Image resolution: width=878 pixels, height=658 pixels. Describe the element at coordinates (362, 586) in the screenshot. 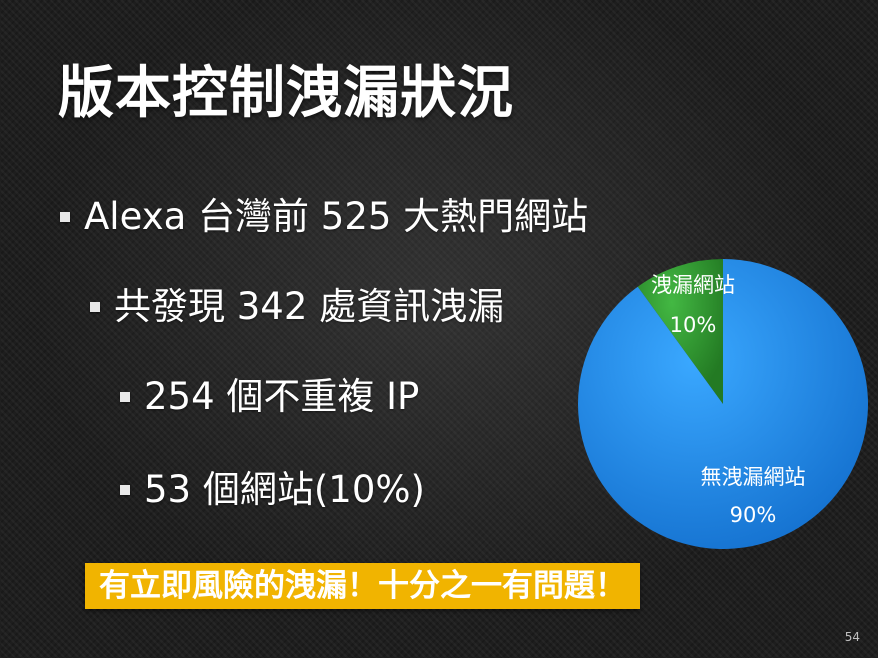

I see `highlight-banner: 有立即風險的洩漏！十分之一有問題！` at that location.